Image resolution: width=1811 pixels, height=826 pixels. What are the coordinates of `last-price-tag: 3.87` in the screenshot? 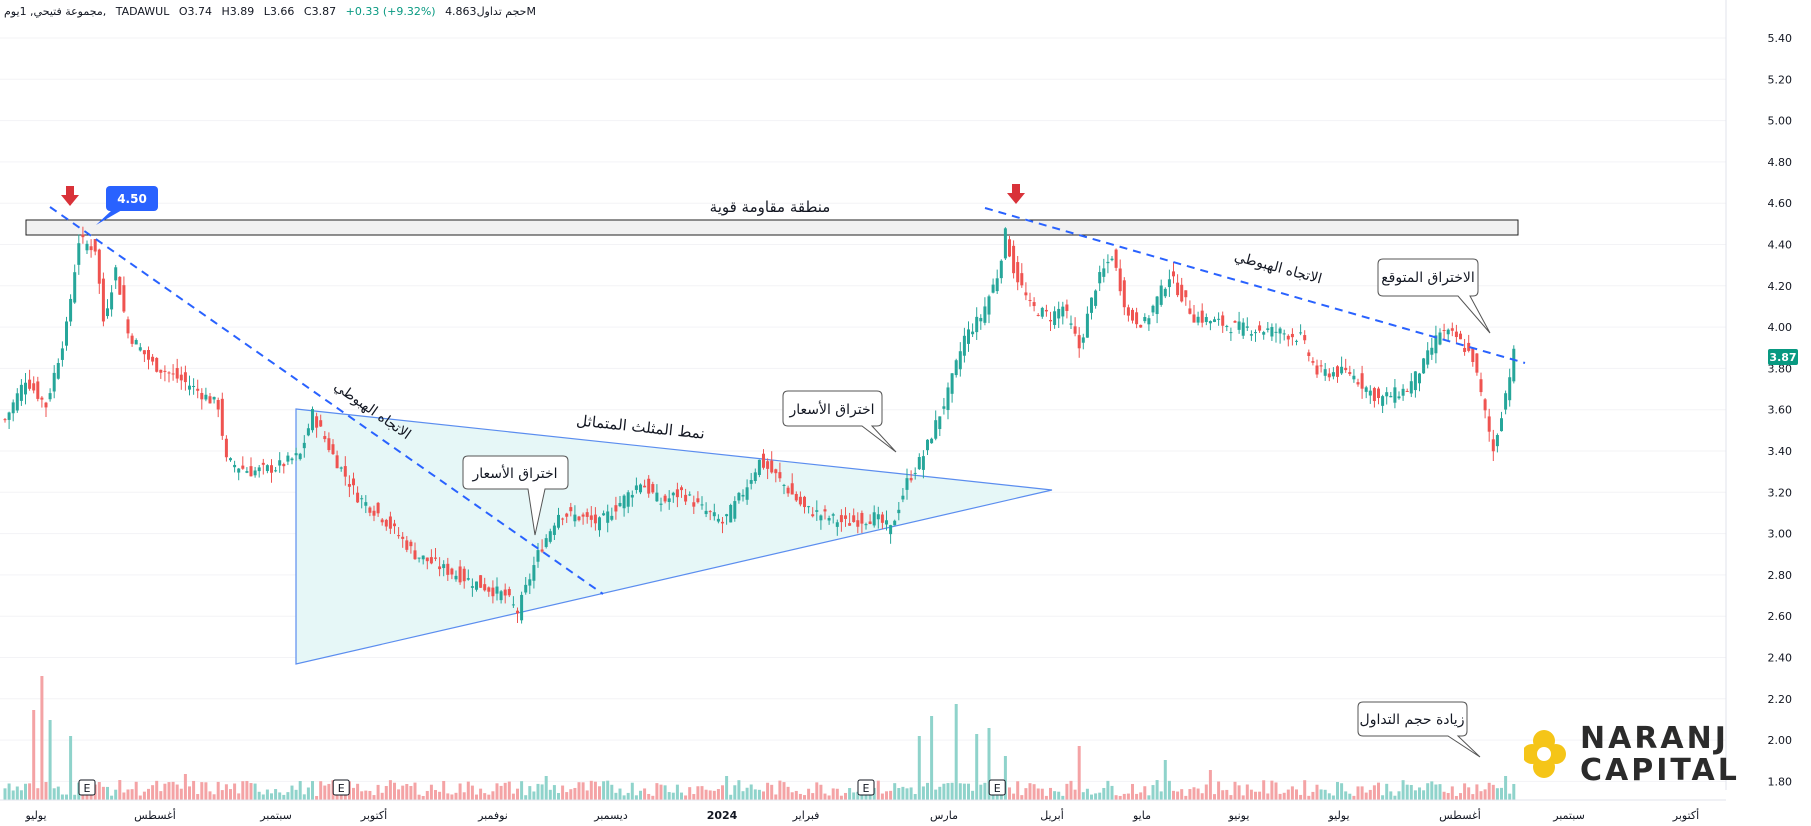 It's located at (1783, 357).